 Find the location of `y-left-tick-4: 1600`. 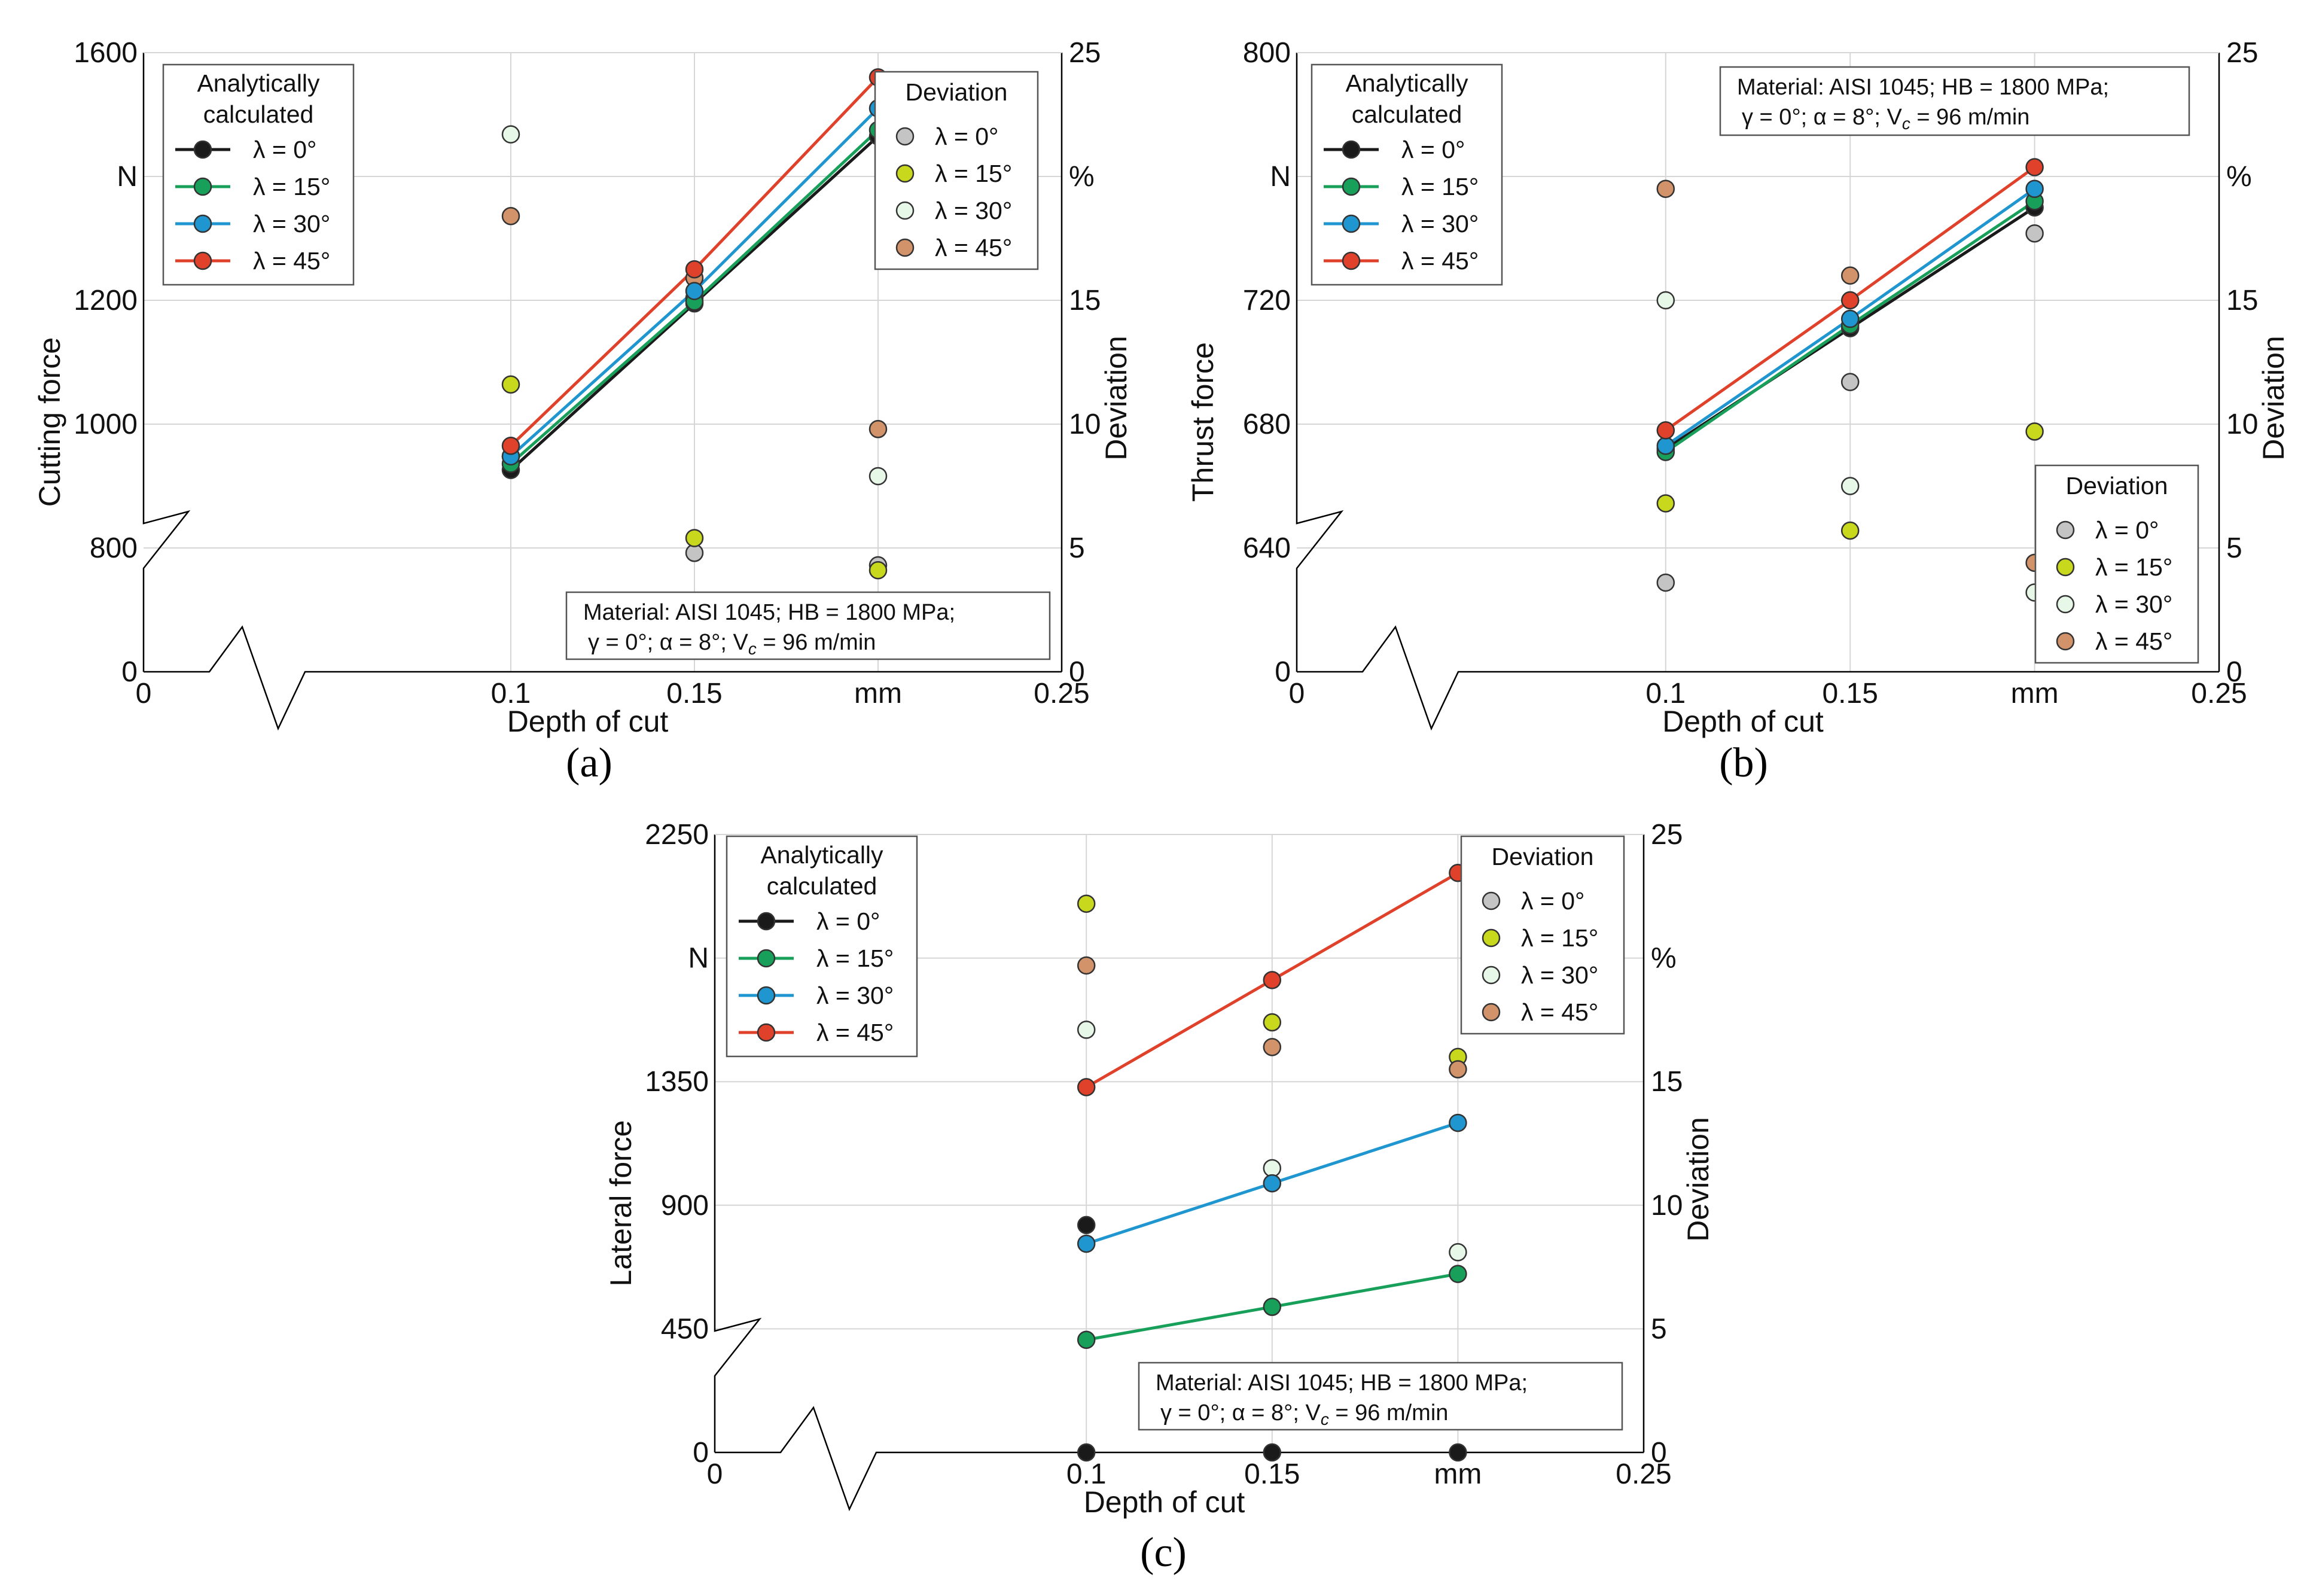

y-left-tick-4: 1600 is located at coordinates (106, 53).